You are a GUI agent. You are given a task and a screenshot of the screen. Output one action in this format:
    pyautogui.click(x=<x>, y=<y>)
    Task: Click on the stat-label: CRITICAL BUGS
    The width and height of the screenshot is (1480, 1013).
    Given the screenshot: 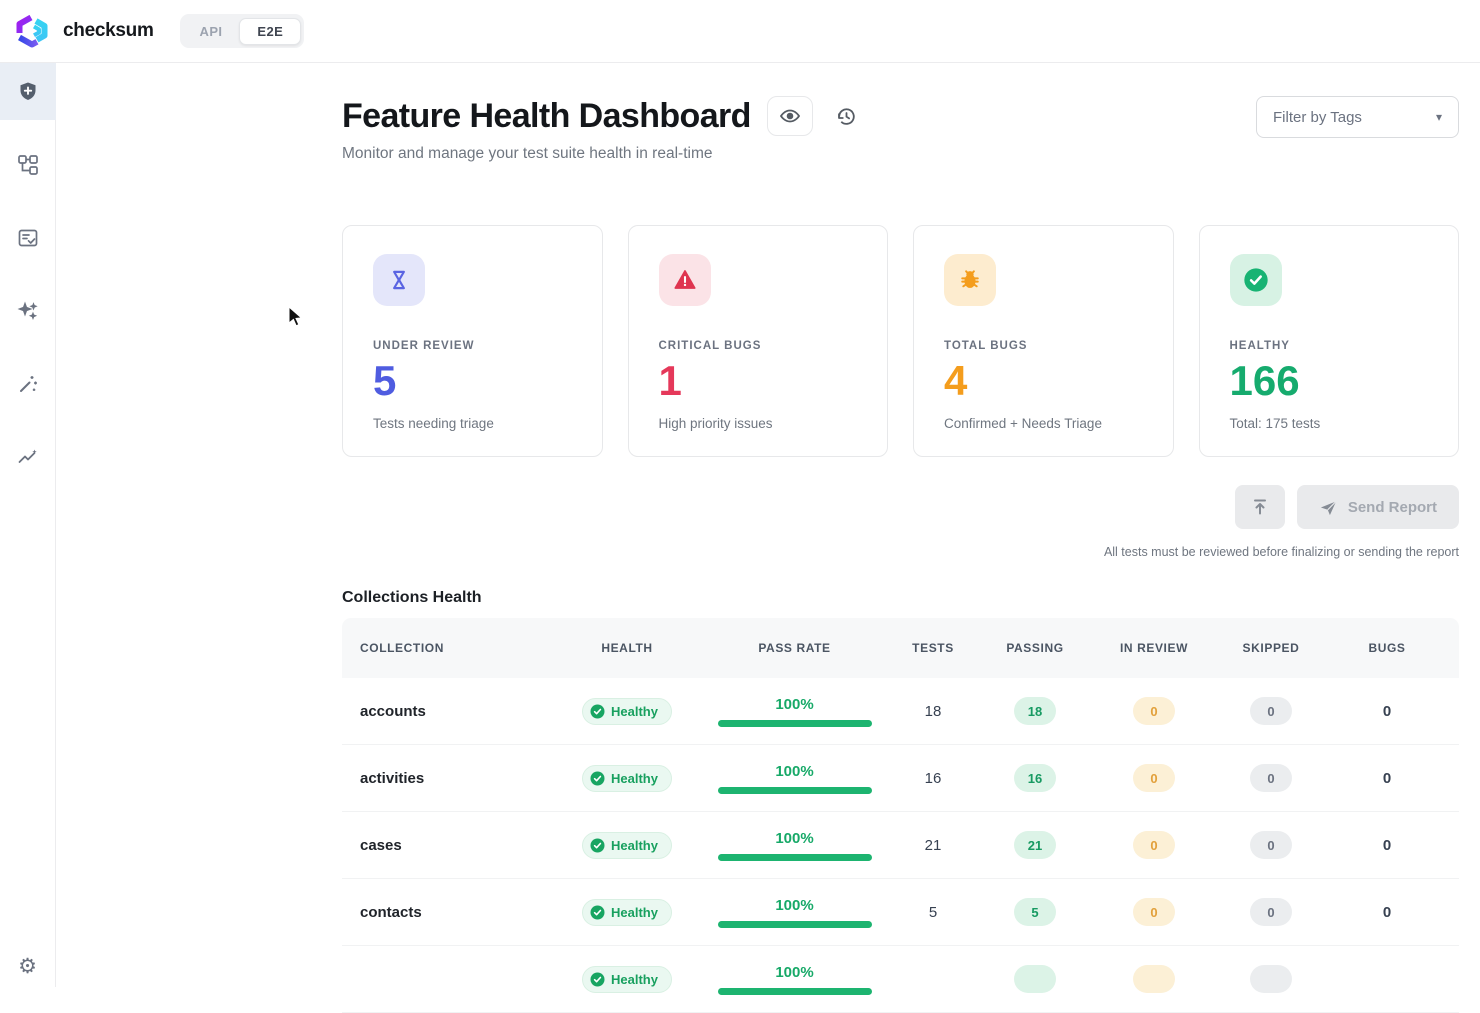 What is the action you would take?
    pyautogui.click(x=710, y=346)
    